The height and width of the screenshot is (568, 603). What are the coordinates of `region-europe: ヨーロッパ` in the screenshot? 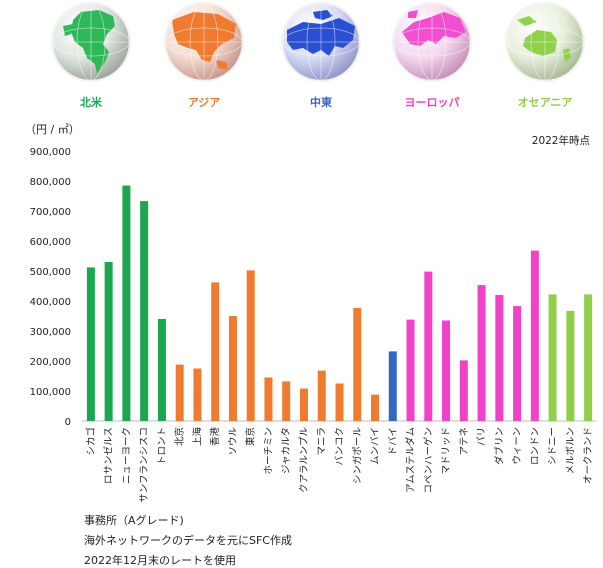 It's located at (432, 64).